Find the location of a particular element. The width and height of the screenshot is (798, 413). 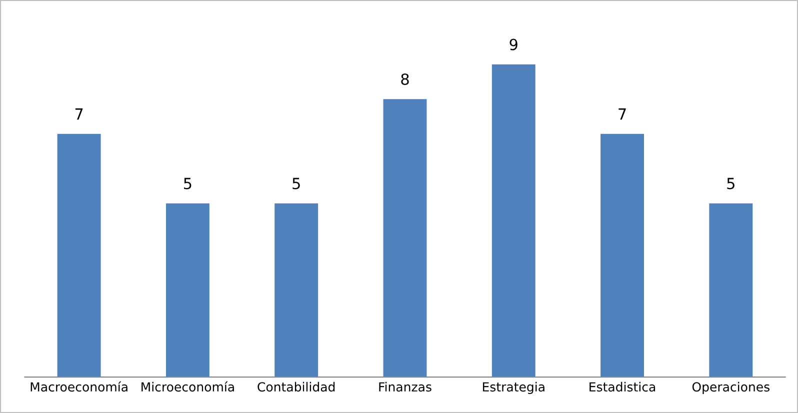

x-tick-label: Estadistica is located at coordinates (623, 387).